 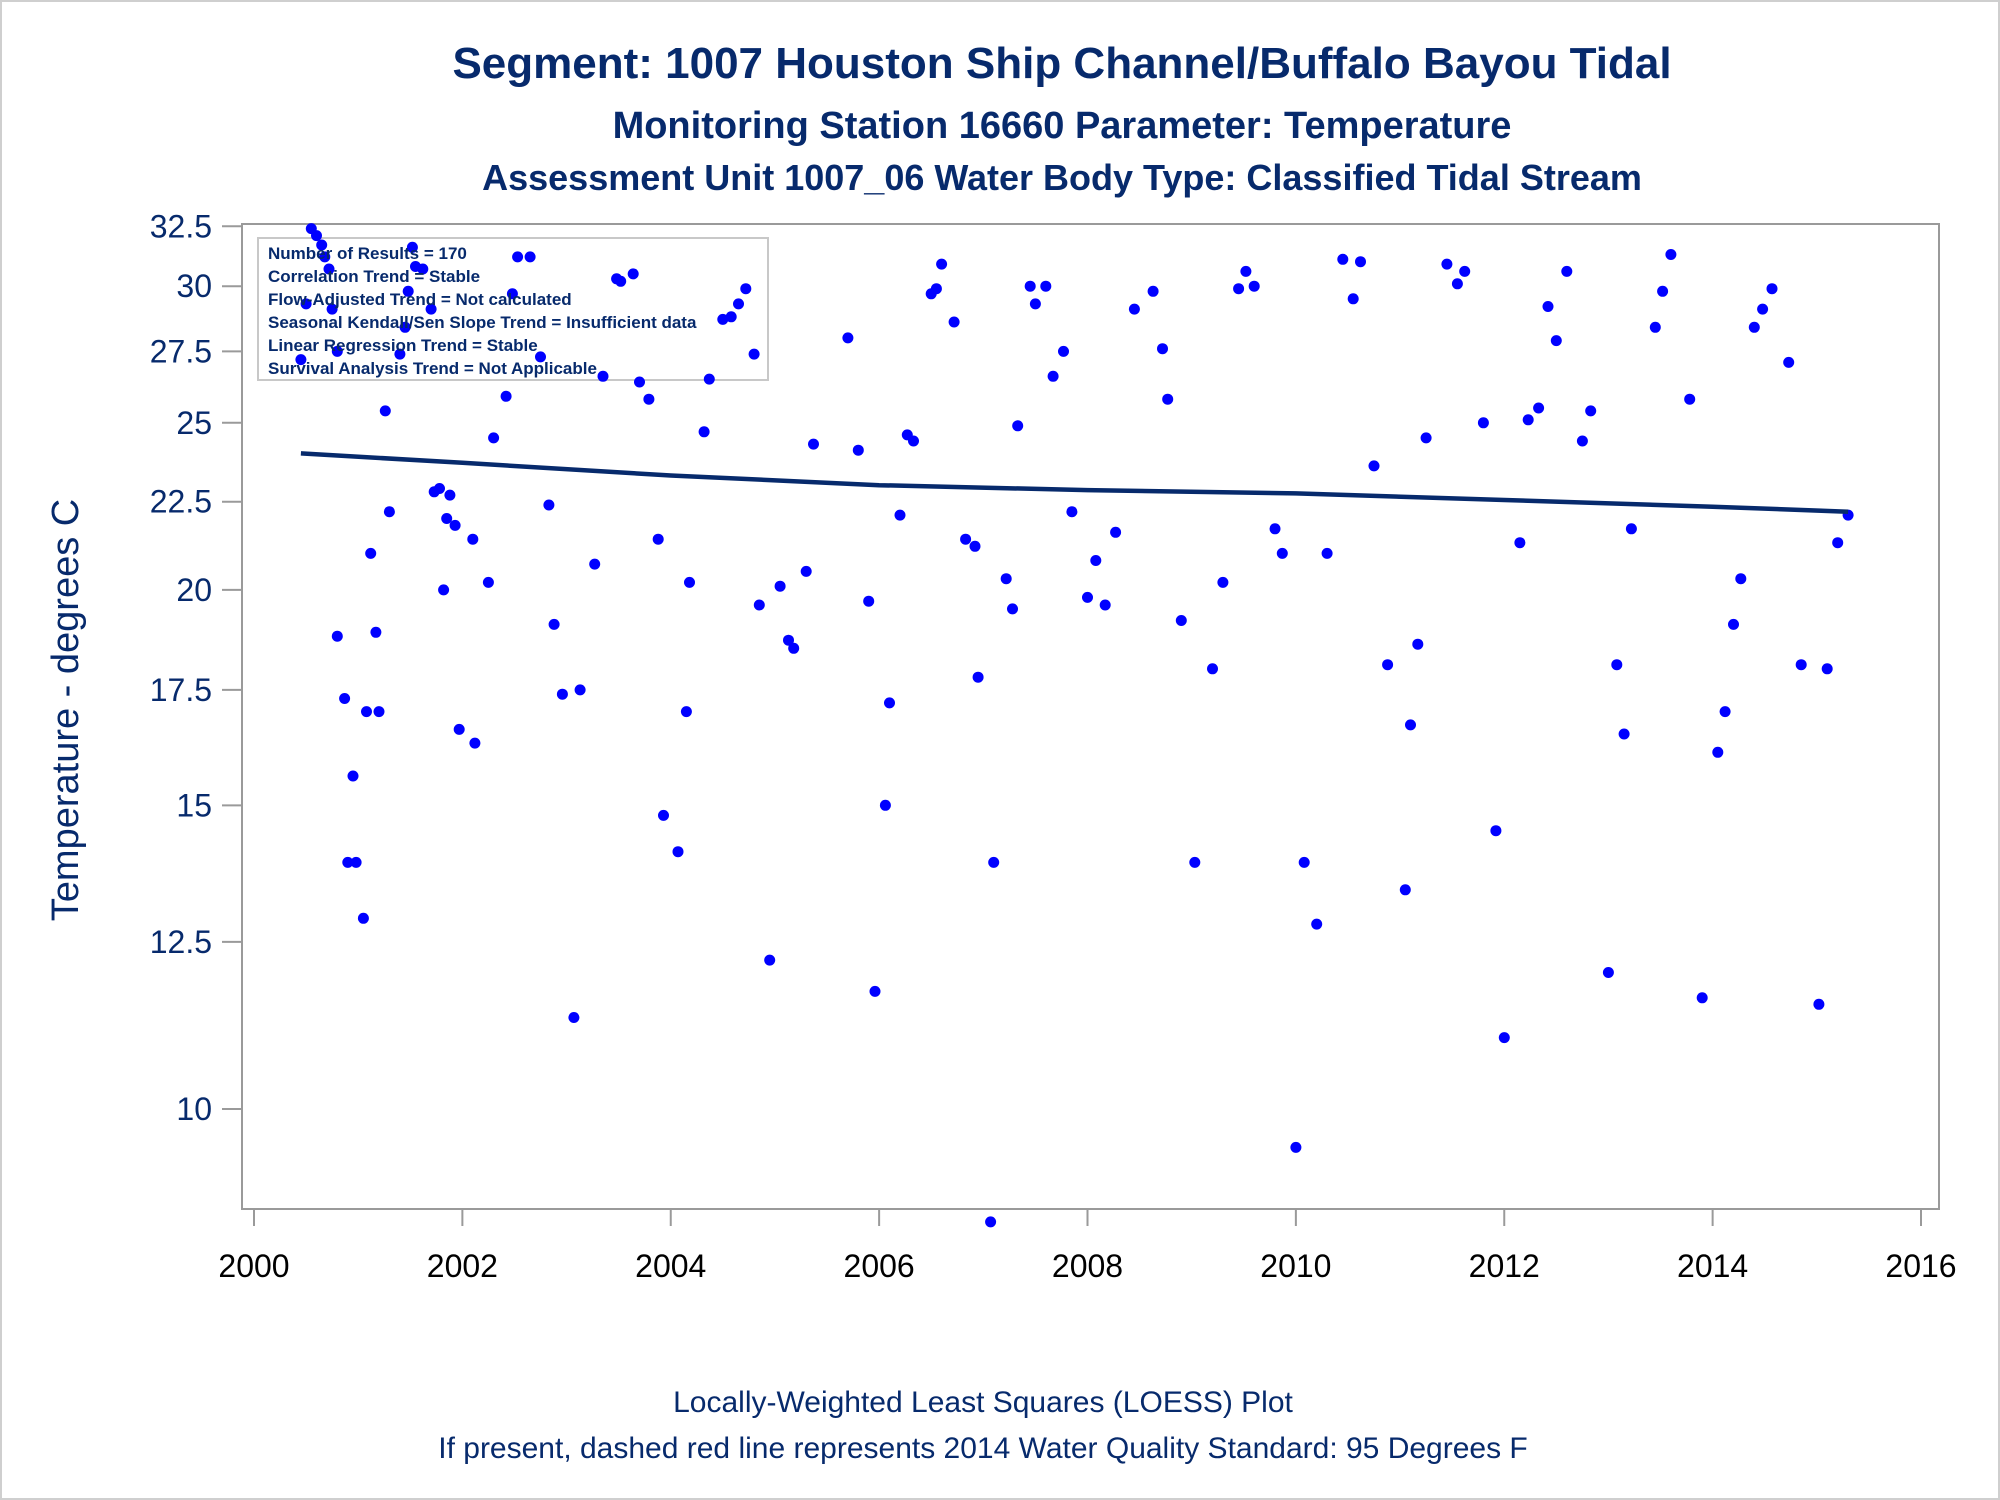 What do you see at coordinates (194, 286) in the screenshot?
I see `y-tick-label: 30` at bounding box center [194, 286].